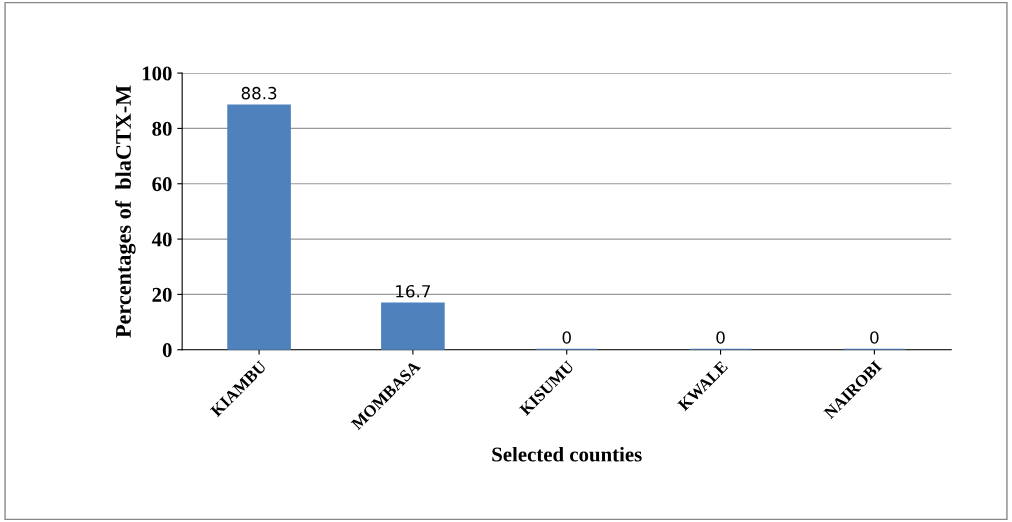  What do you see at coordinates (161, 239) in the screenshot?
I see `y-tick-label: 40` at bounding box center [161, 239].